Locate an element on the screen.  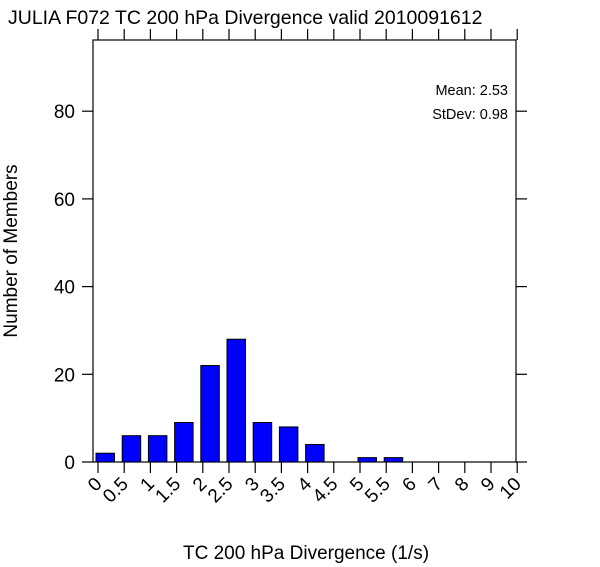
x-tick-label-9: 9 is located at coordinates (488, 485).